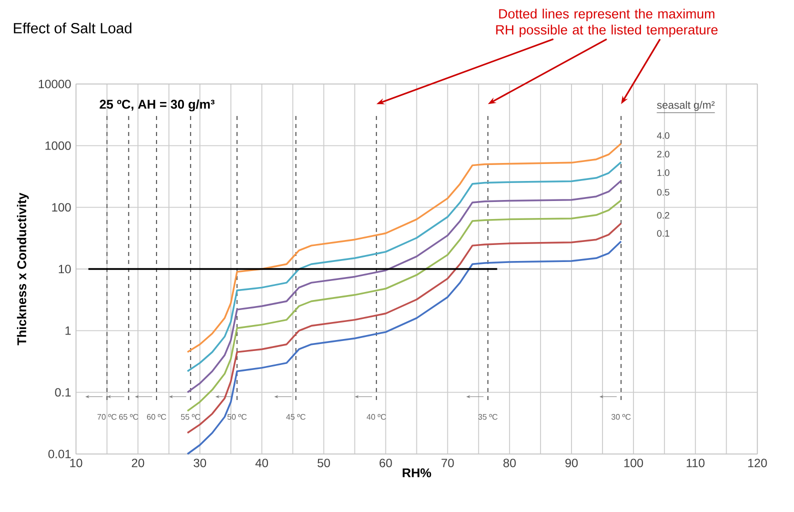 This screenshot has height=512, width=794. Describe the element at coordinates (76, 463) in the screenshot. I see `x-tick-label: 10` at that location.